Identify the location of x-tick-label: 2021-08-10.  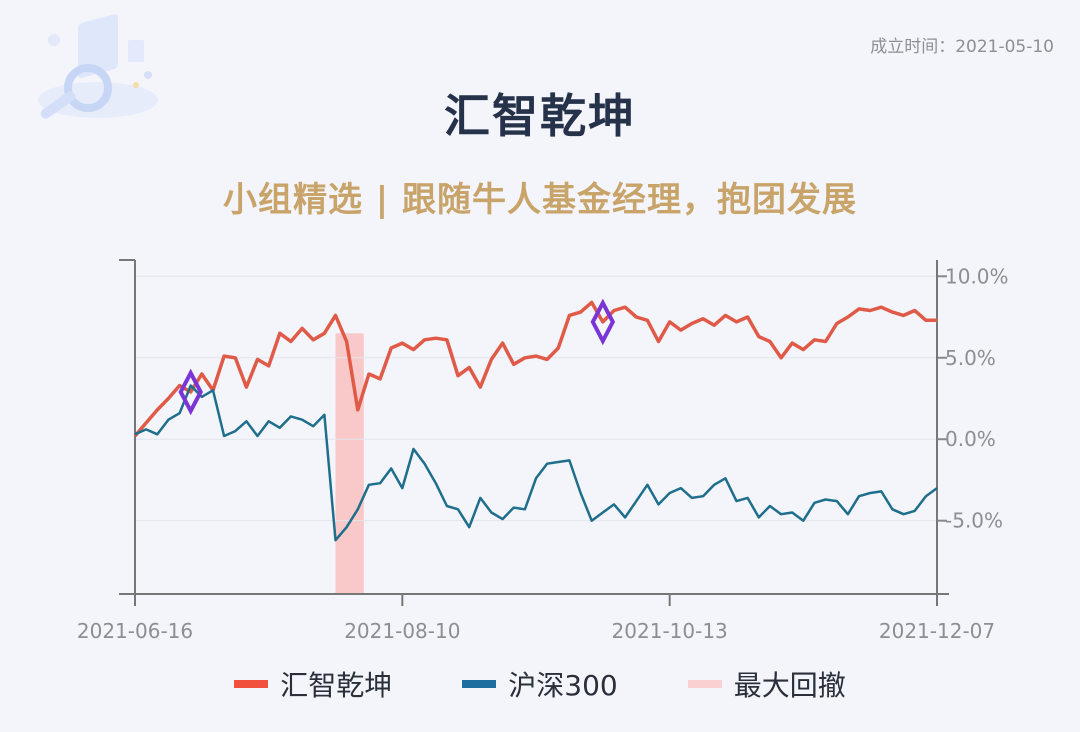
(402, 631).